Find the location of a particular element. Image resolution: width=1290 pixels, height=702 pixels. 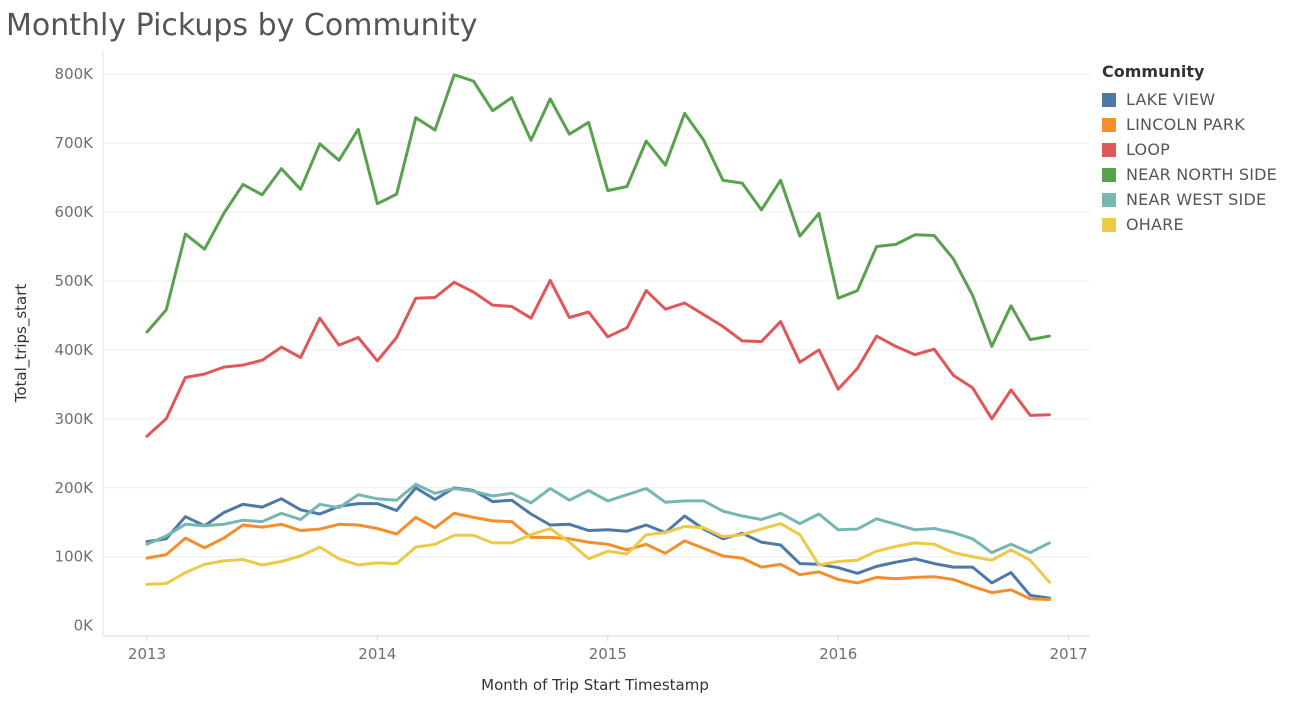

x-tick-label: 2017 is located at coordinates (1069, 654).